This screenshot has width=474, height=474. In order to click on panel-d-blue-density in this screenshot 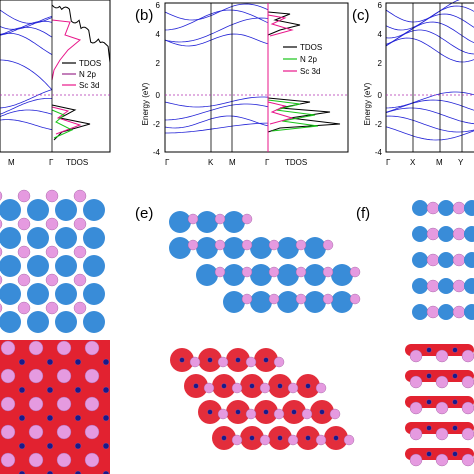, I will do `click(52, 261)`.